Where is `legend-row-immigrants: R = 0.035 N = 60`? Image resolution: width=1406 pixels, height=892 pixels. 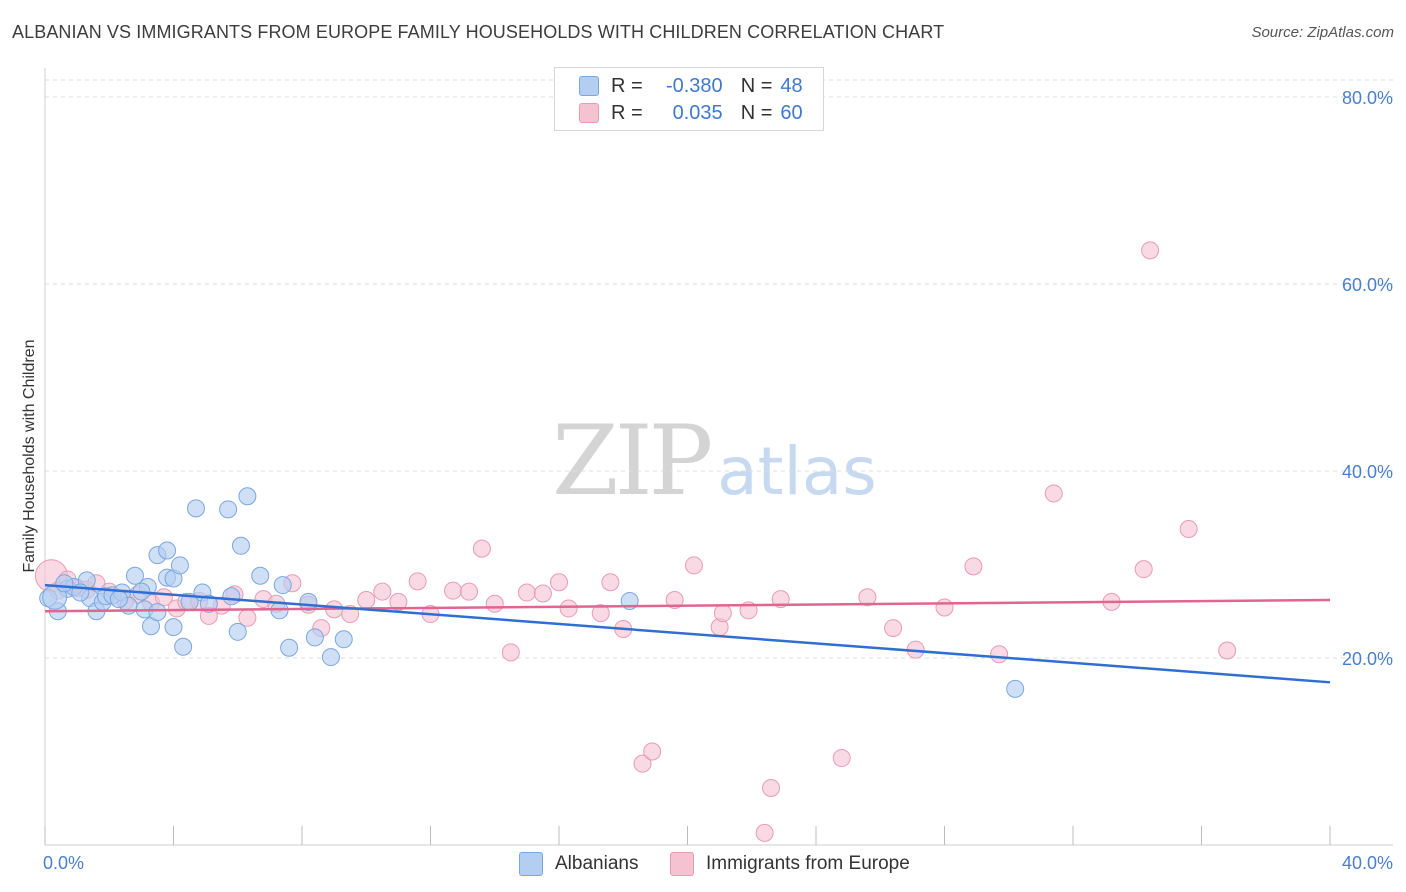 legend-row-immigrants: R = 0.035 N = 60 is located at coordinates (691, 113).